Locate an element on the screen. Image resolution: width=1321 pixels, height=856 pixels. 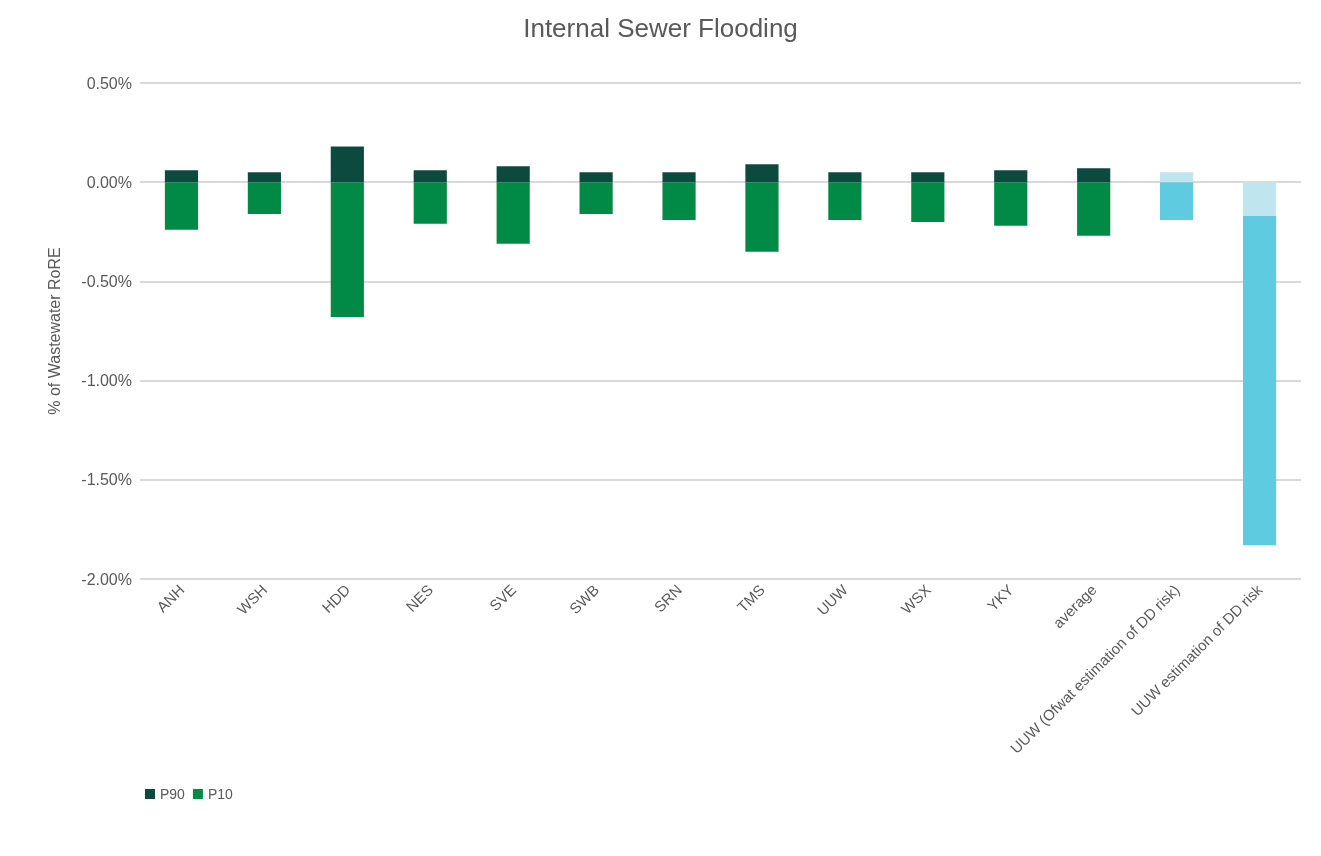
x-tick-label: YKY is located at coordinates (1000, 597).